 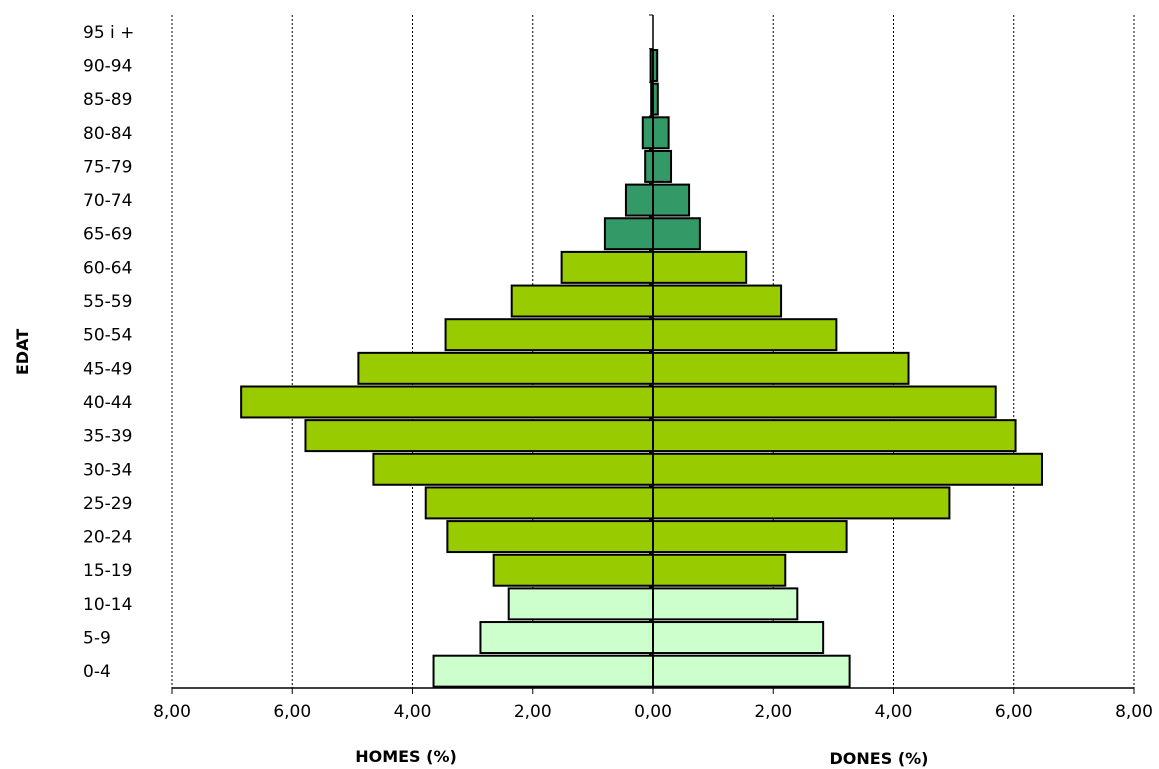 I want to click on y-category-label: 95 i +, so click(x=108, y=33).